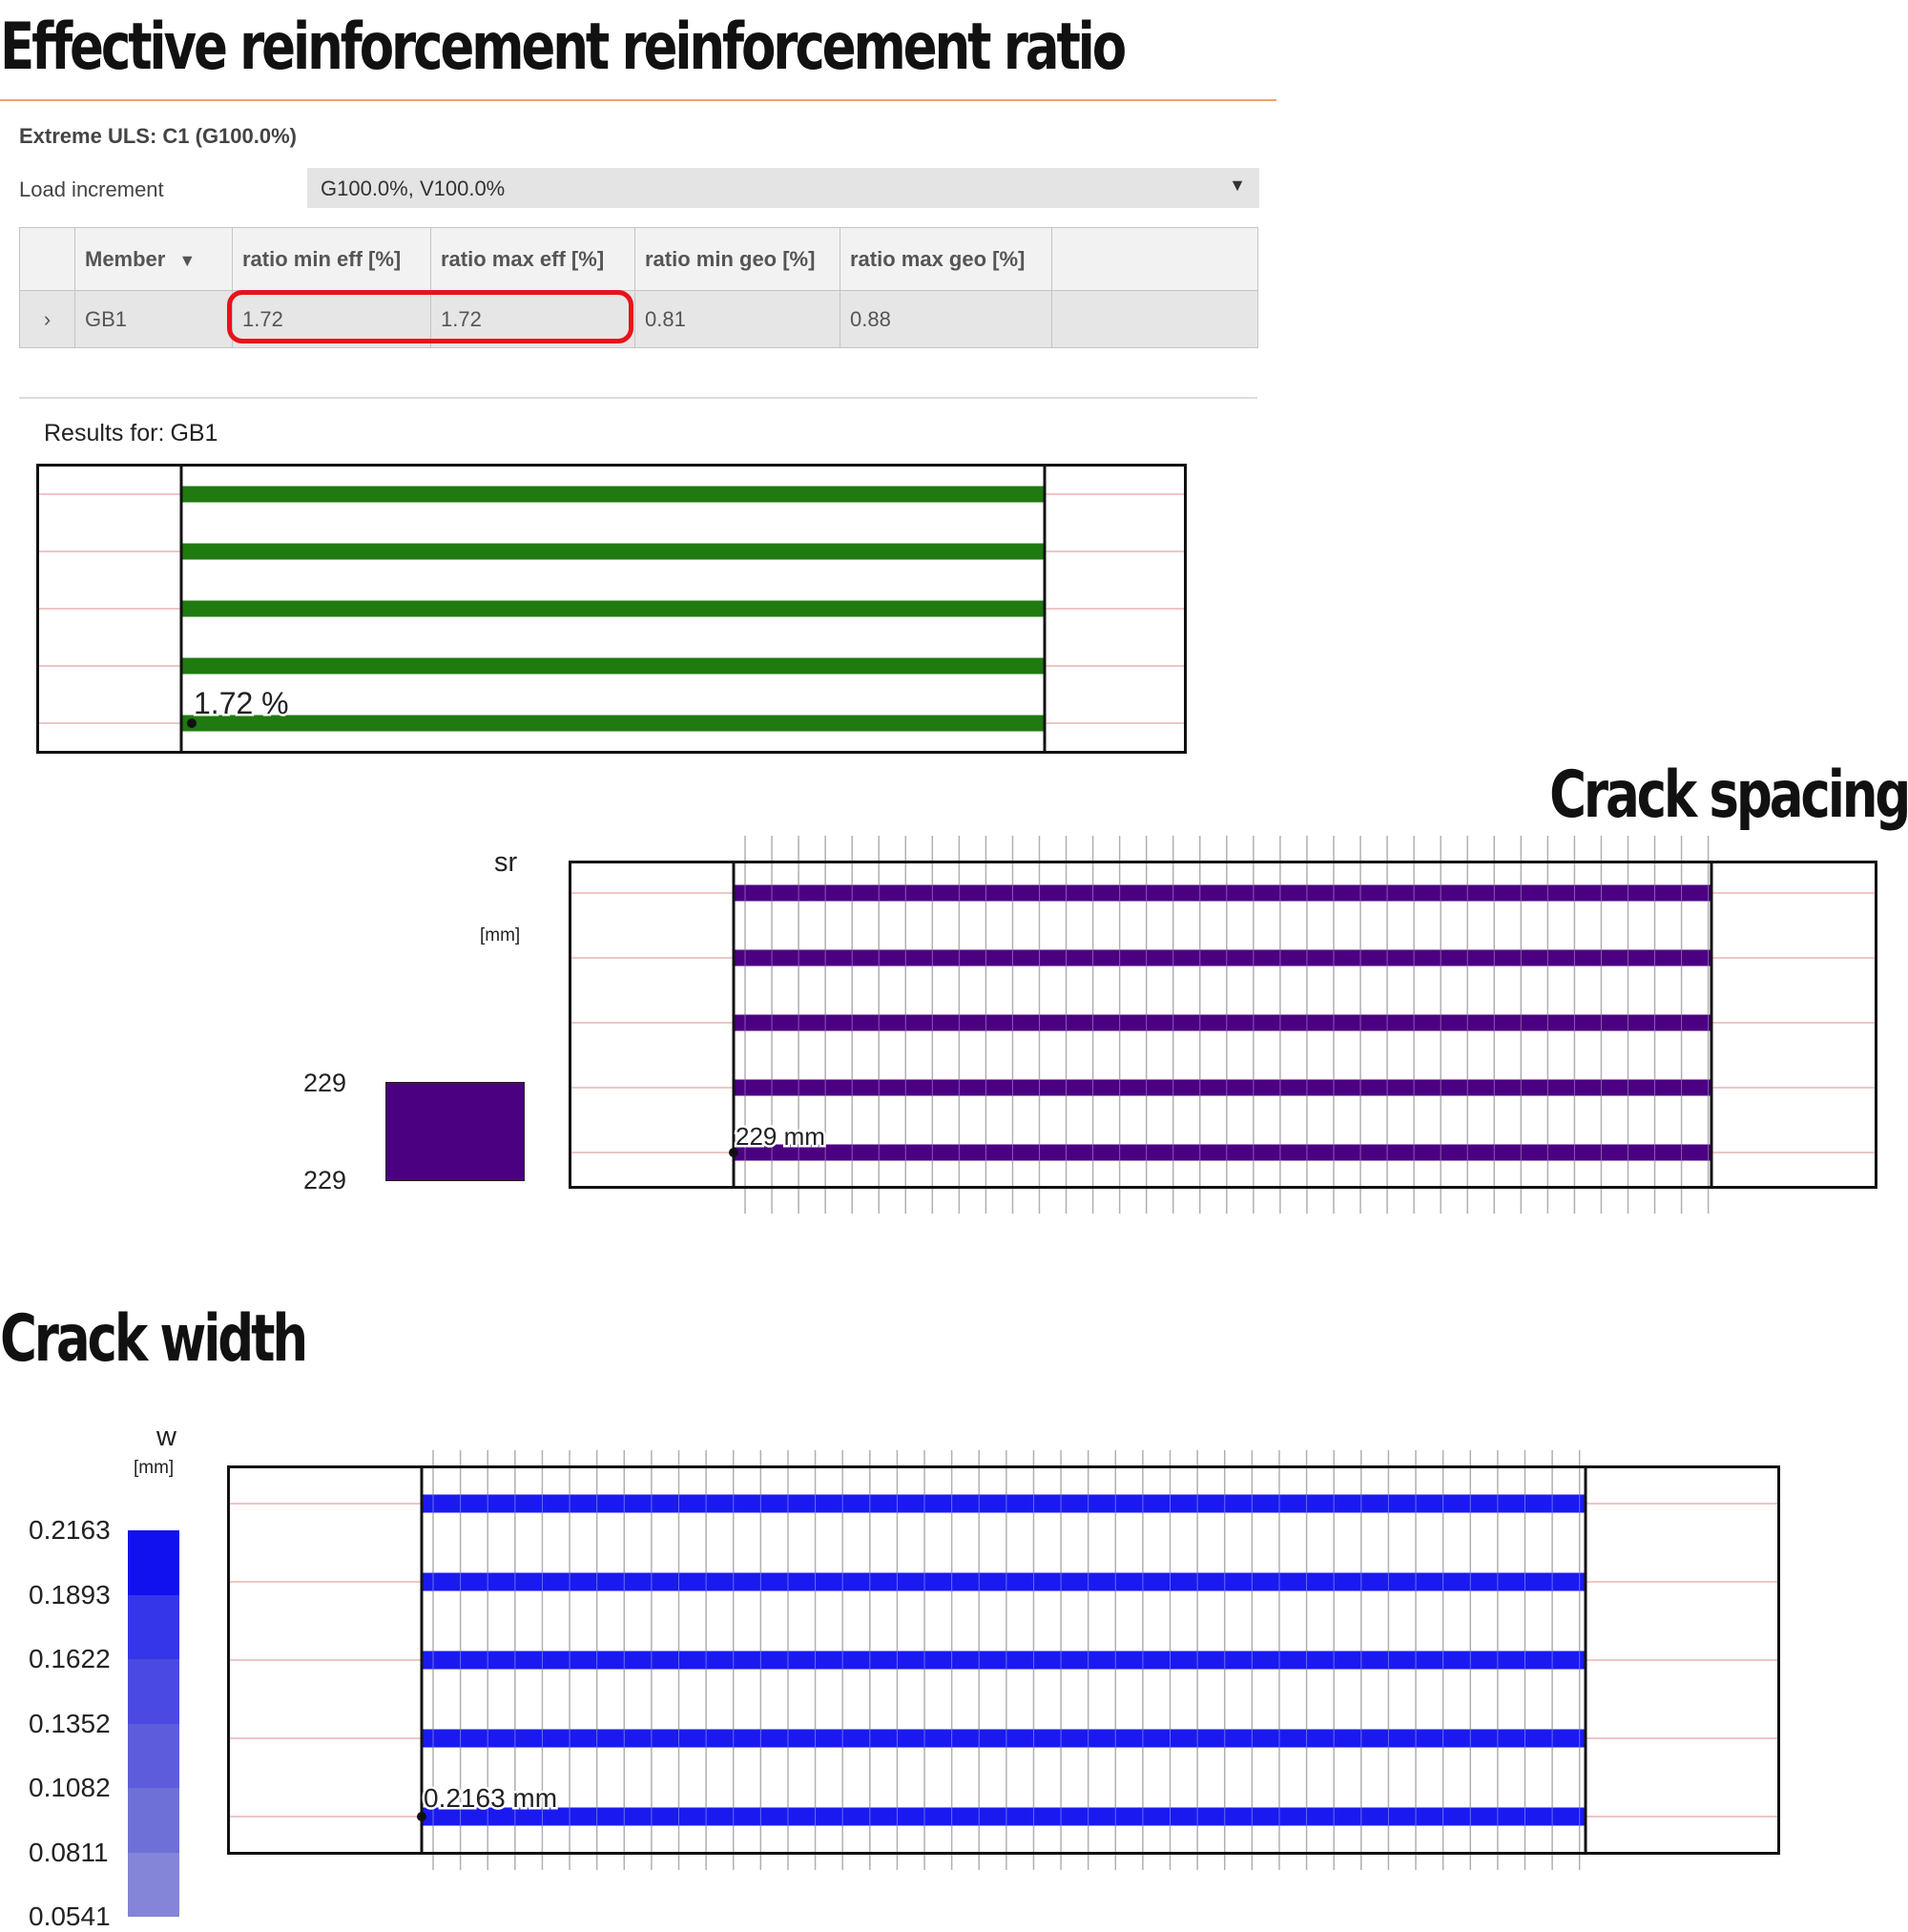  What do you see at coordinates (780, 1136) in the screenshot?
I see `value-label: 229 mm` at bounding box center [780, 1136].